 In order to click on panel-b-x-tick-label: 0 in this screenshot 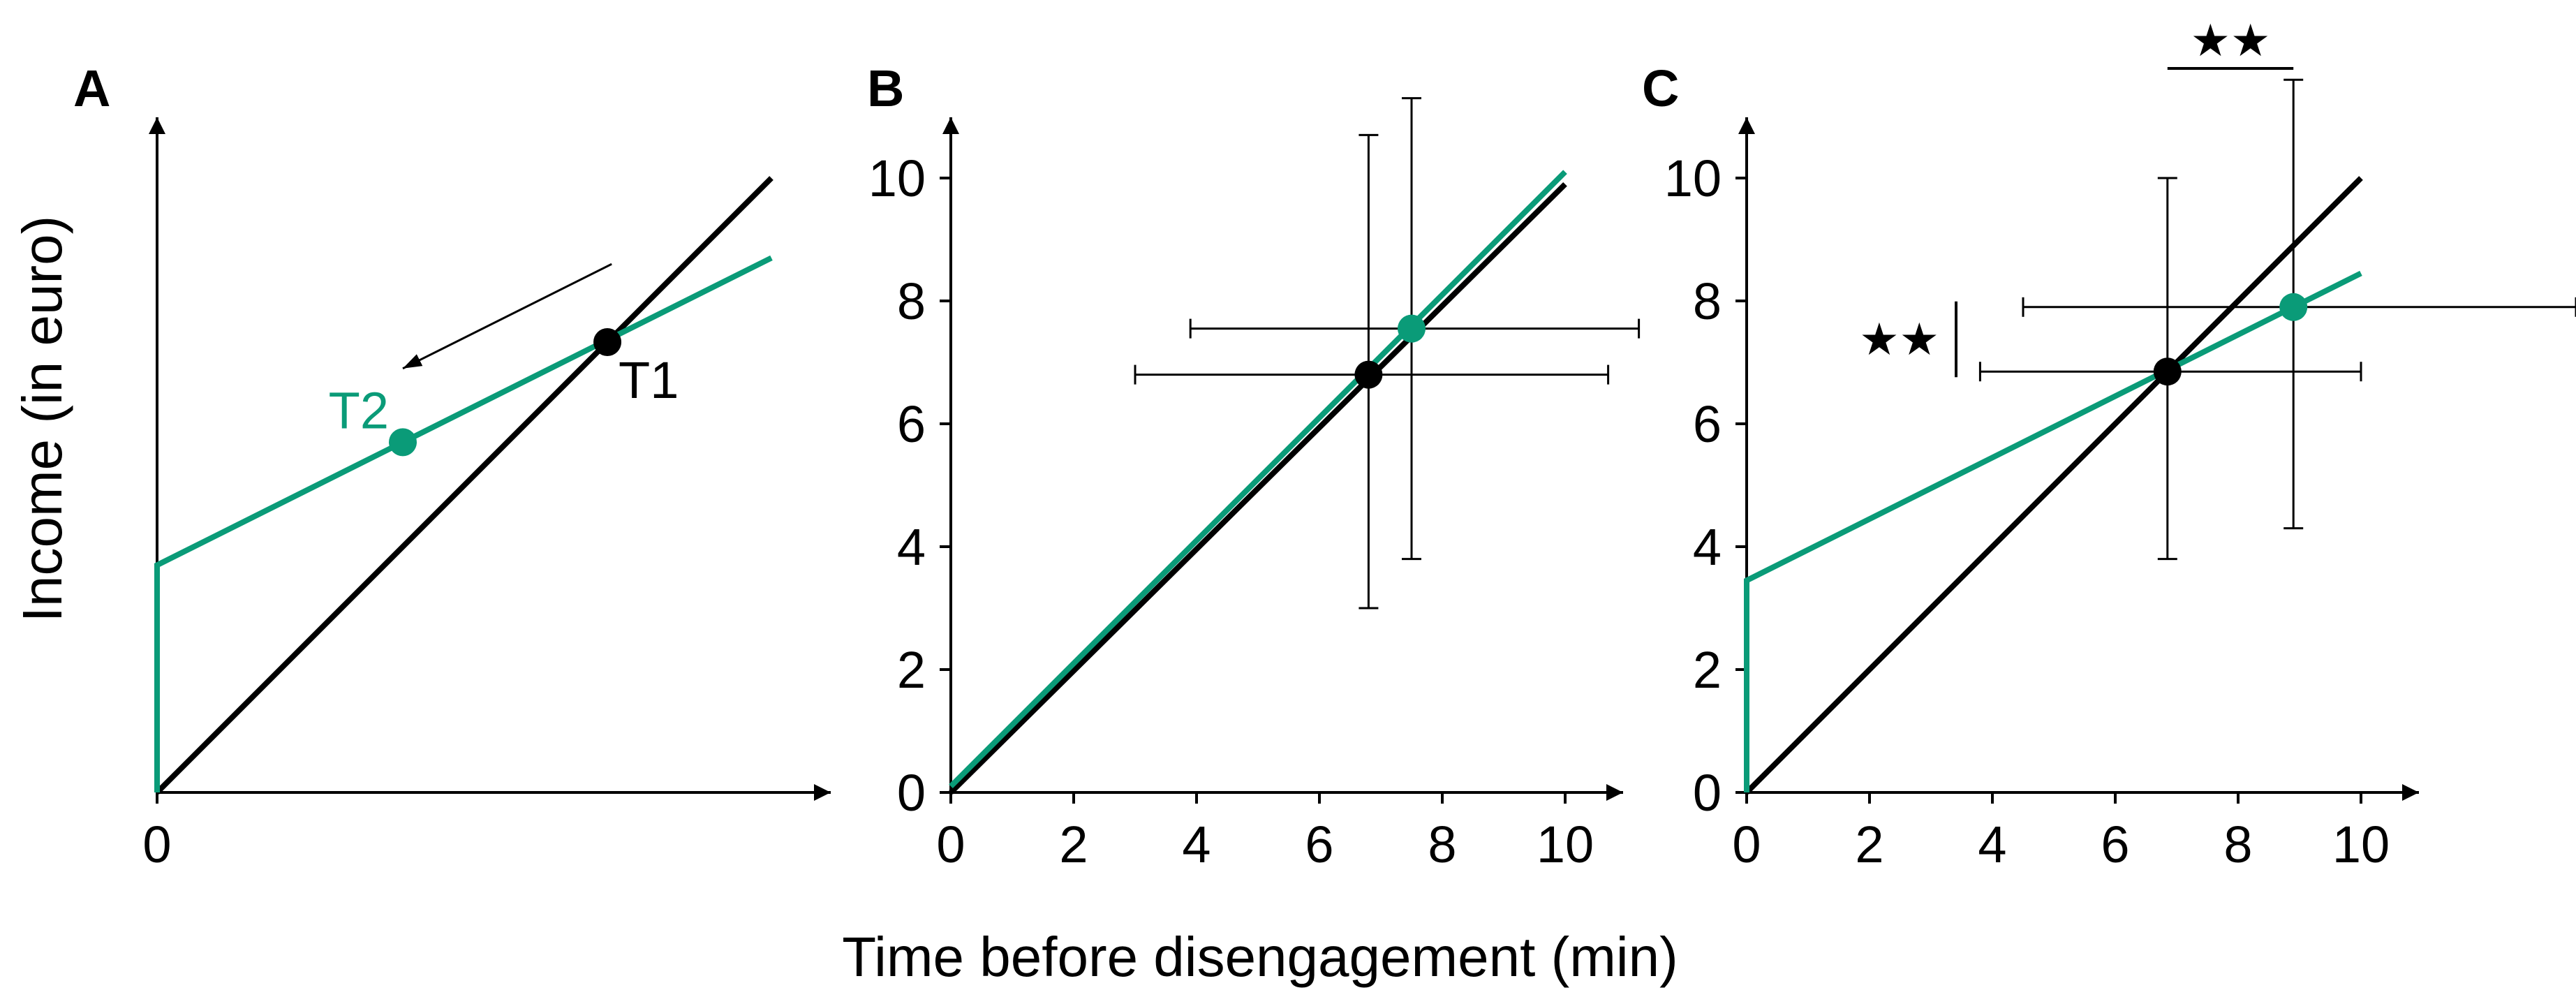, I will do `click(950, 844)`.